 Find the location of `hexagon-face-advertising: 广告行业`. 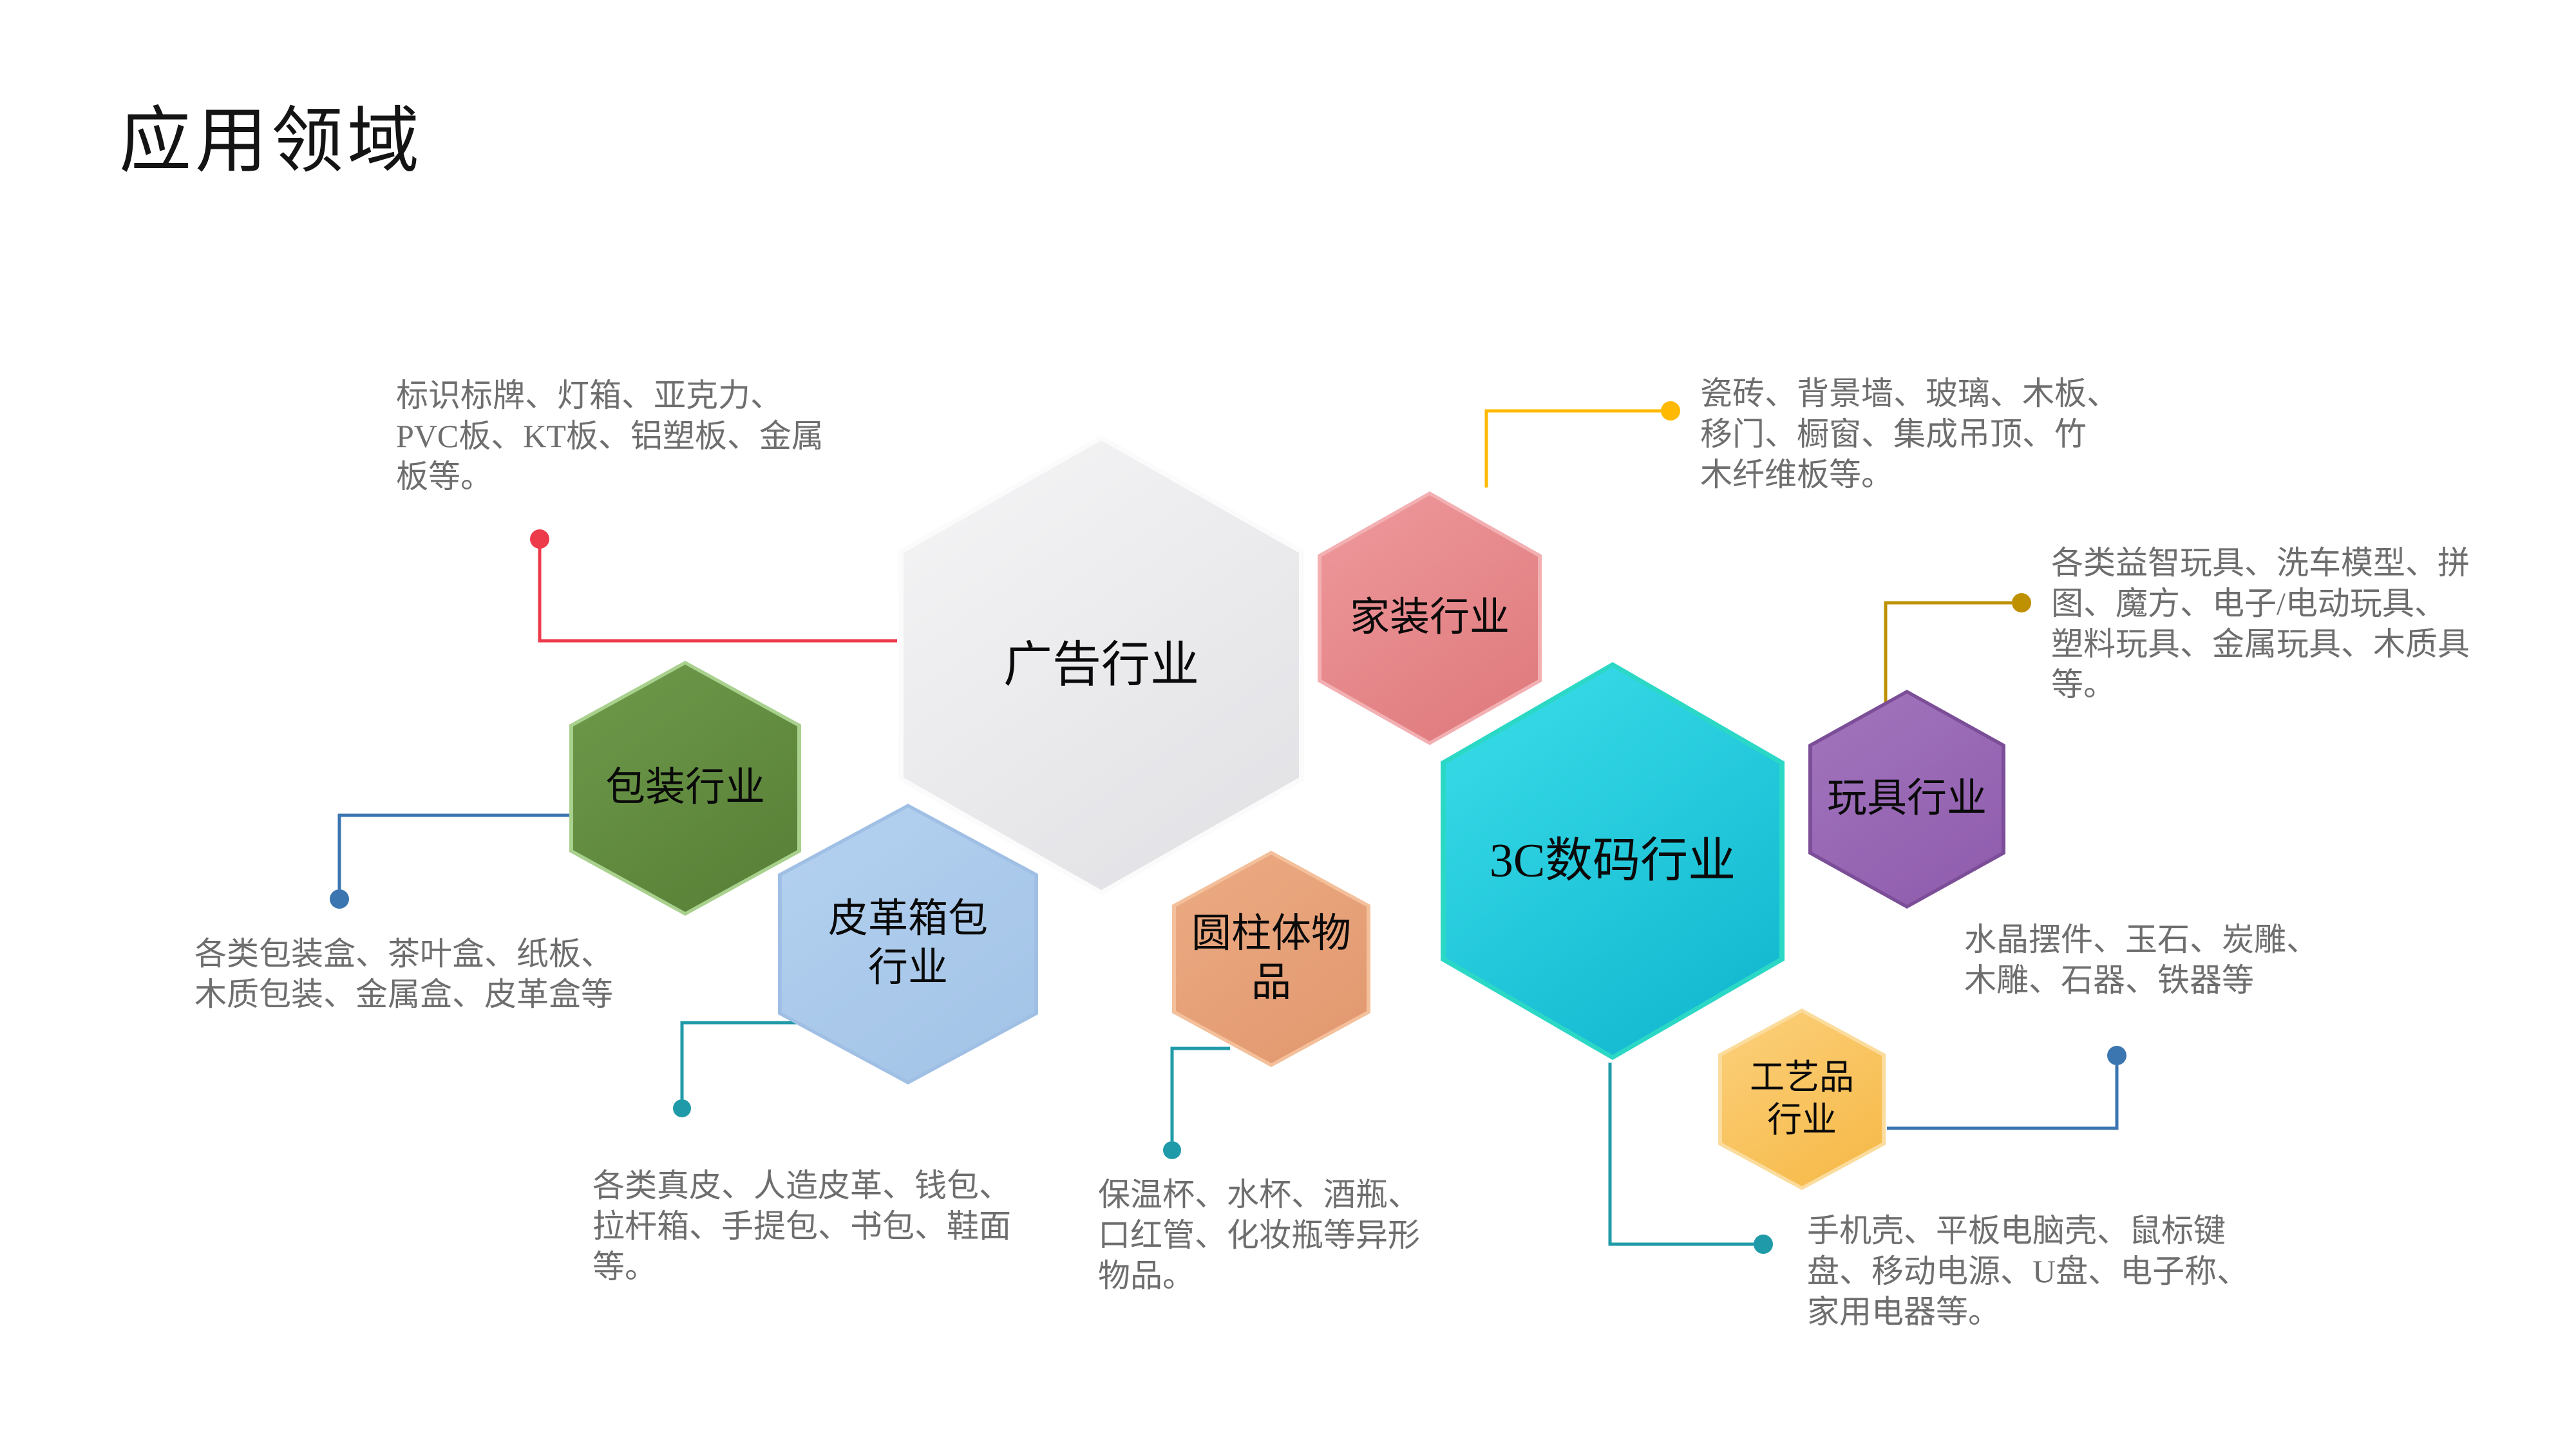

hexagon-face-advertising: 广告行业 is located at coordinates (1101, 665).